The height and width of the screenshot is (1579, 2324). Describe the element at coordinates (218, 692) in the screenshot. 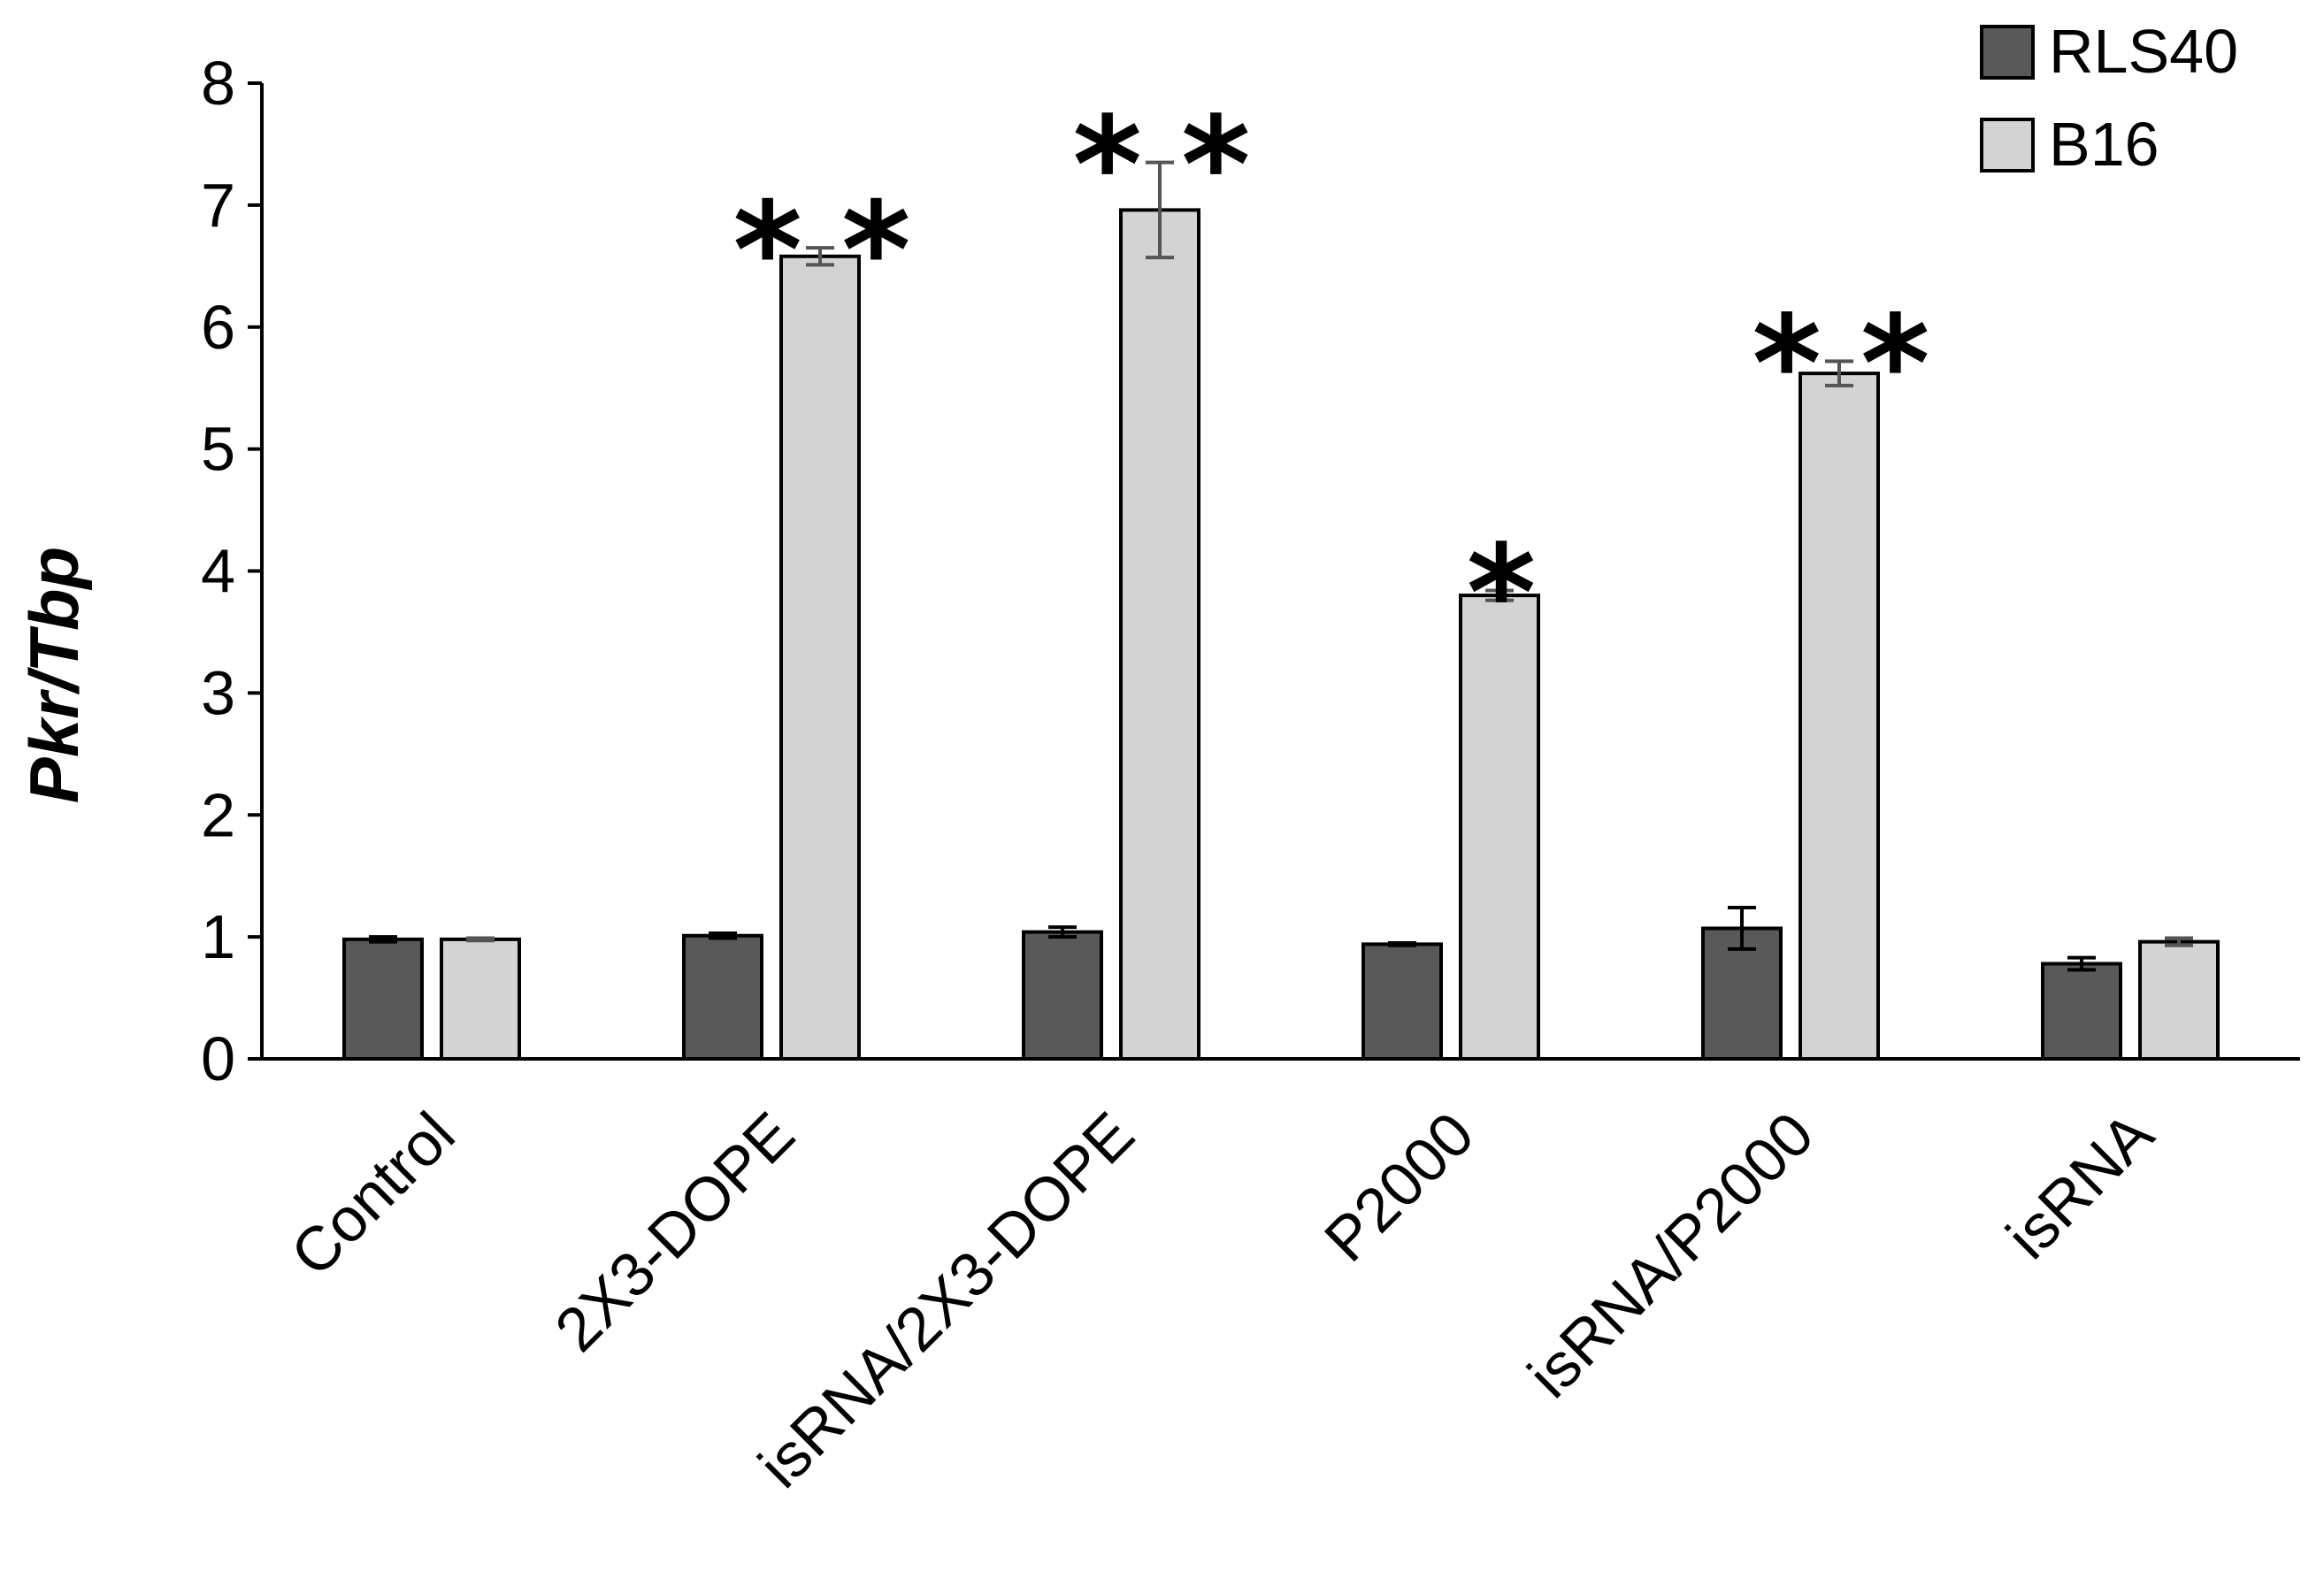

I see `y-tick-label: 3` at that location.